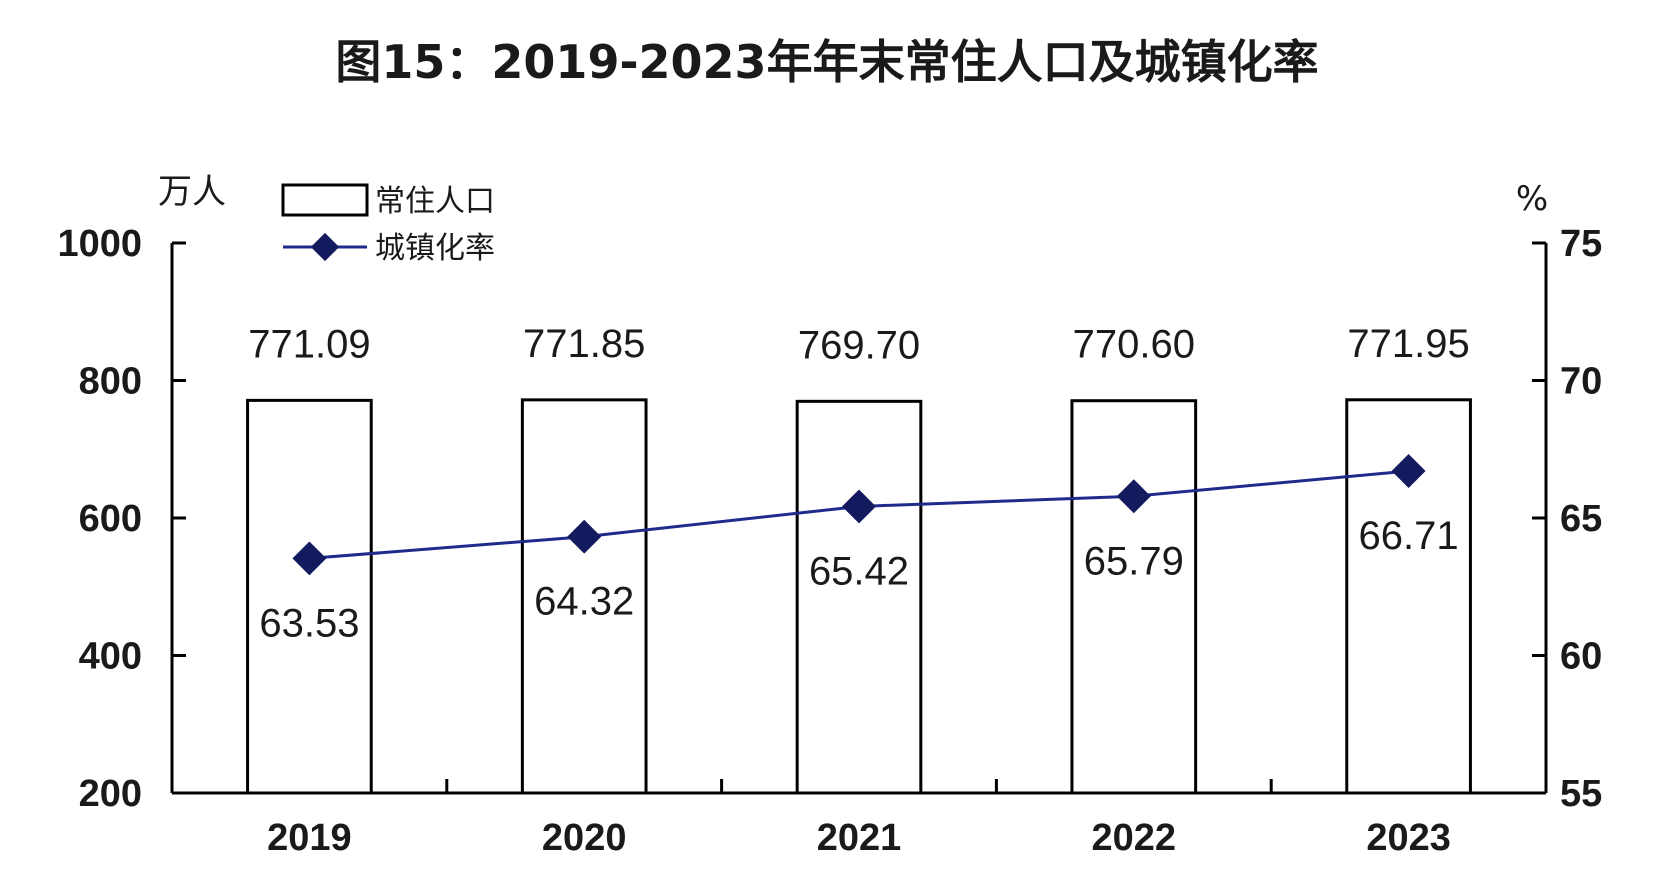  What do you see at coordinates (1134, 345) in the screenshot?
I see `population-data-label: 770.60` at bounding box center [1134, 345].